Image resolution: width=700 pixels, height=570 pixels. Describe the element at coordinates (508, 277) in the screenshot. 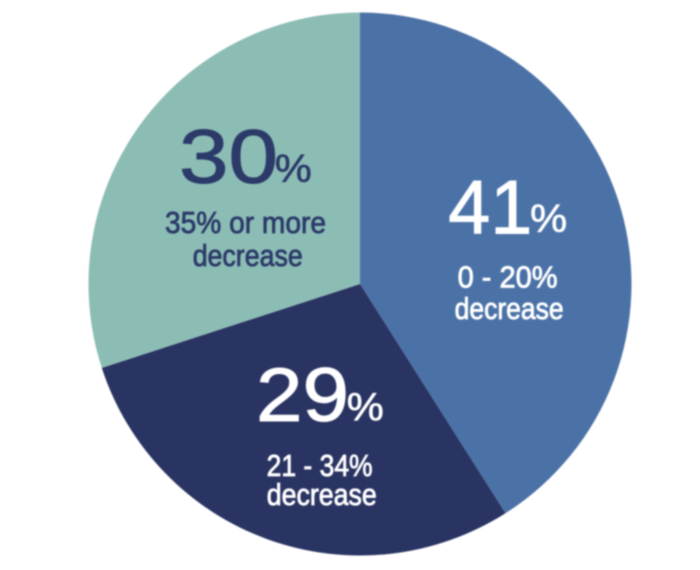

I see `svg-text: 0 - 20%` at that location.